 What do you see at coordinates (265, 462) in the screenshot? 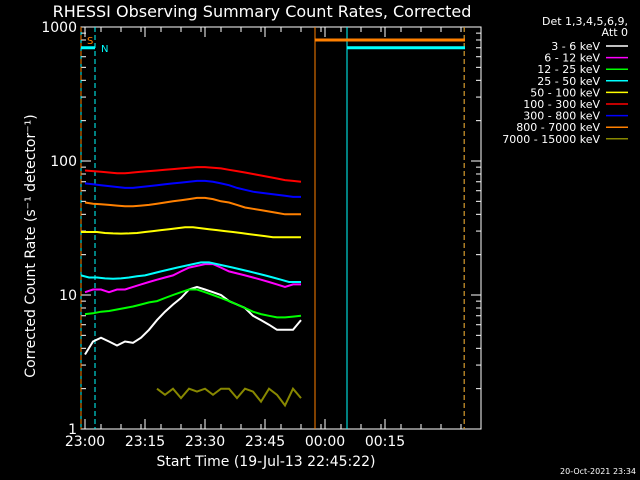
I see `x-axis-label: Start Time (19-Jul-13 22:45:22)` at bounding box center [265, 462].